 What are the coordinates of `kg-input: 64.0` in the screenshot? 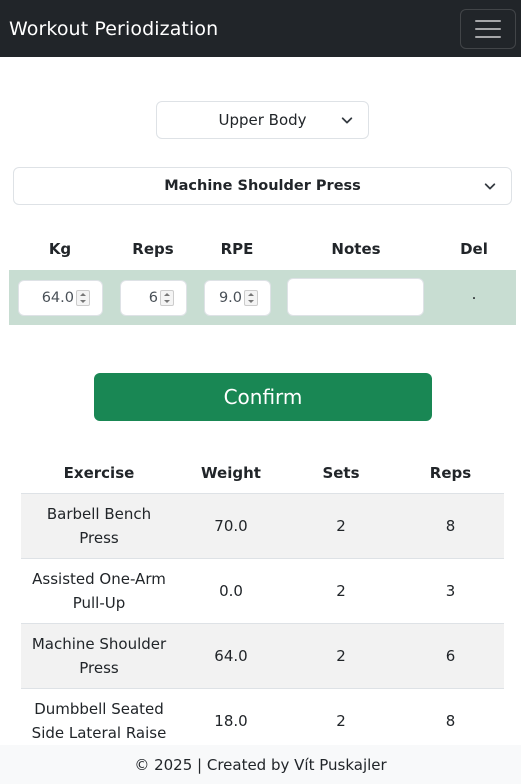 It's located at (60, 298).